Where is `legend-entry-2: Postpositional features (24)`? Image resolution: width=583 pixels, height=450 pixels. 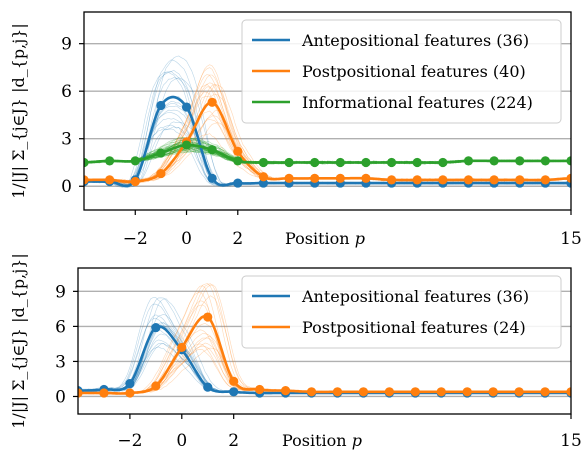 legend-entry-2: Postpositional features (24) is located at coordinates (414, 327).